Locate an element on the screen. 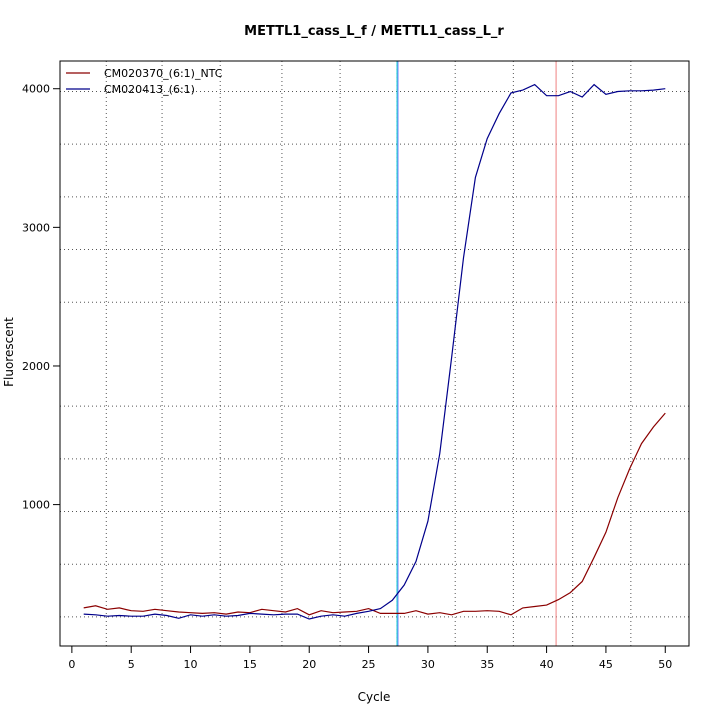 The width and height of the screenshot is (720, 720). x-tick-label: 25 is located at coordinates (369, 664).